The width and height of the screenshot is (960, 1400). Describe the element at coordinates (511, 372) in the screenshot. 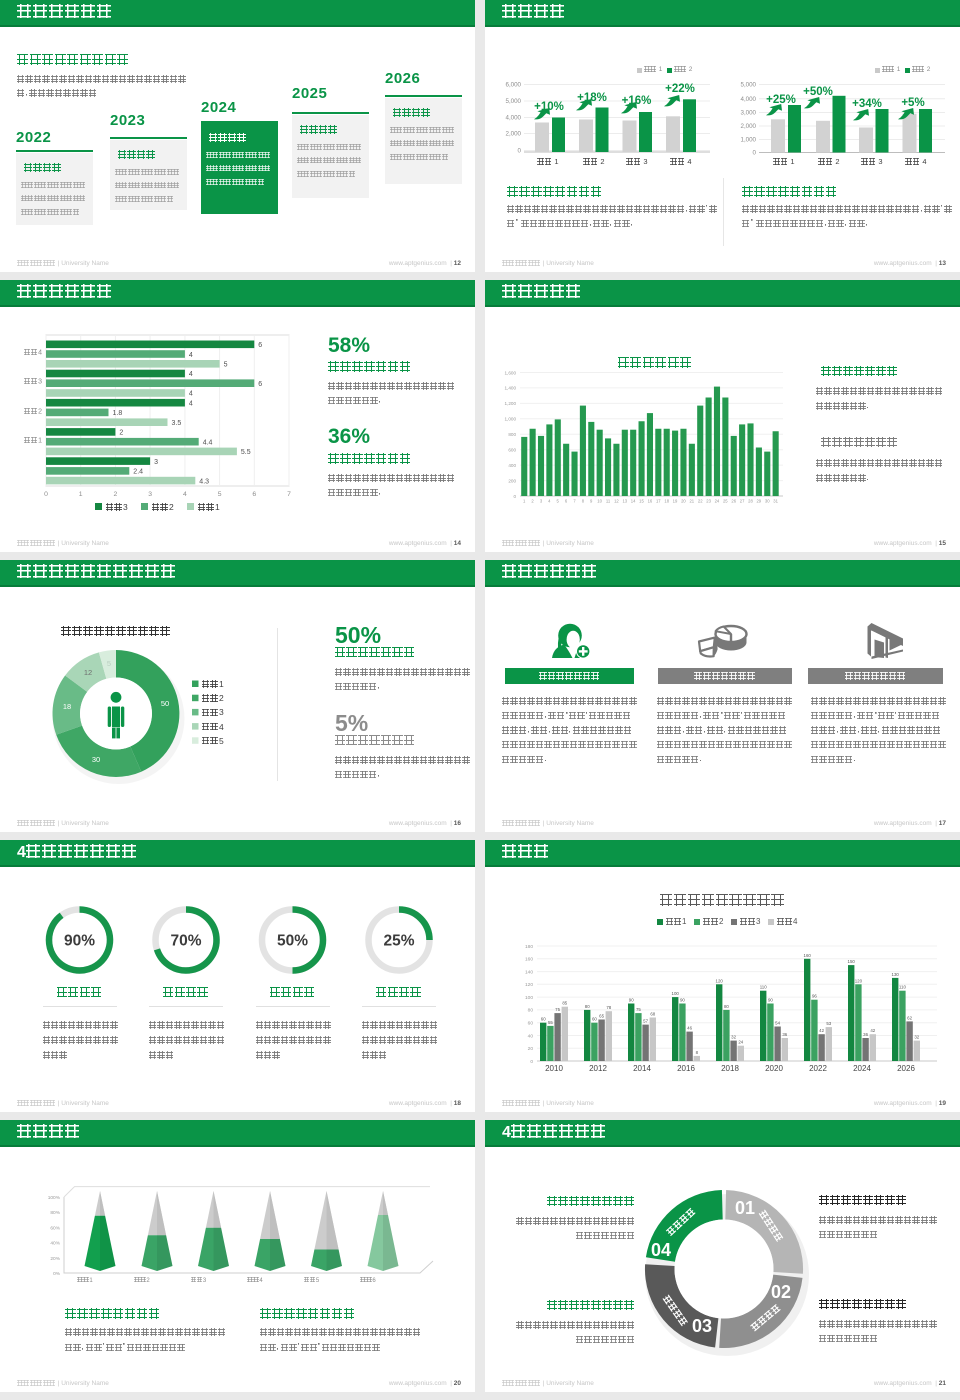

I see `svg-text: 1,600` at that location.